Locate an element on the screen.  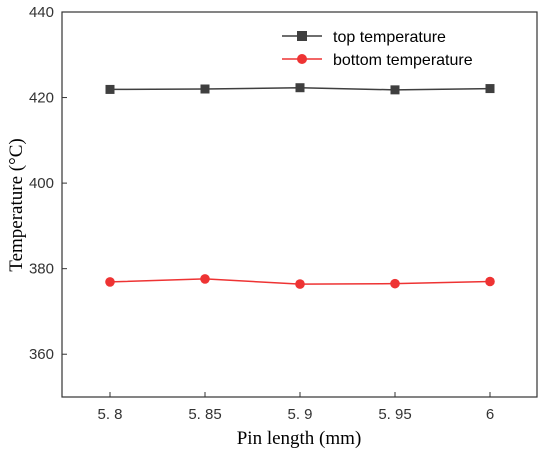
y-tick-label: 440 is located at coordinates (41, 12).